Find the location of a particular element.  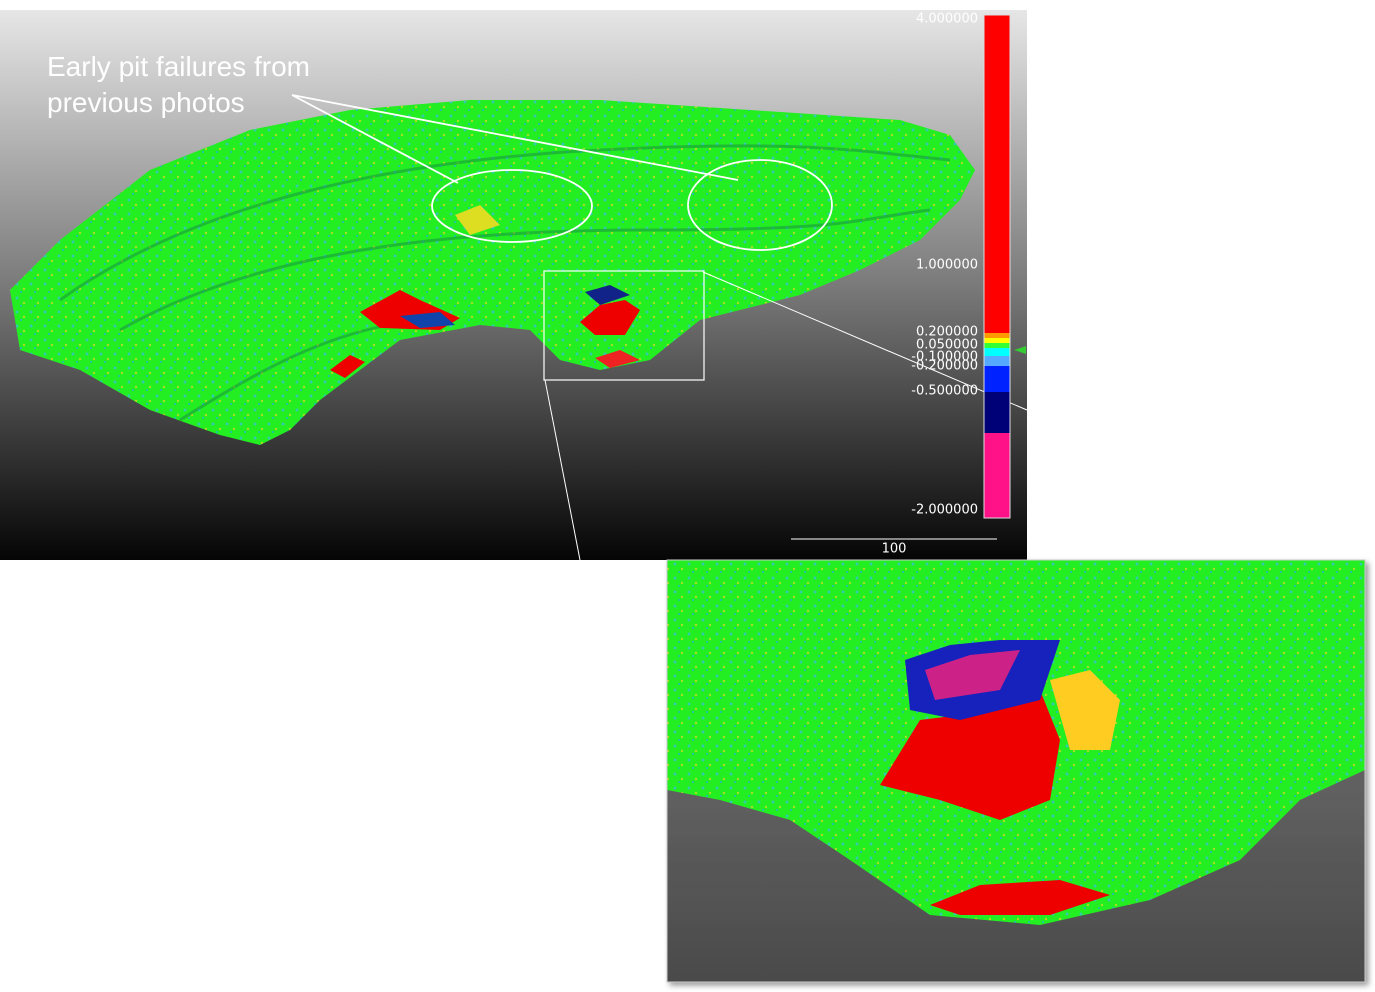

scale-bar-label: 100 is located at coordinates (894, 549).